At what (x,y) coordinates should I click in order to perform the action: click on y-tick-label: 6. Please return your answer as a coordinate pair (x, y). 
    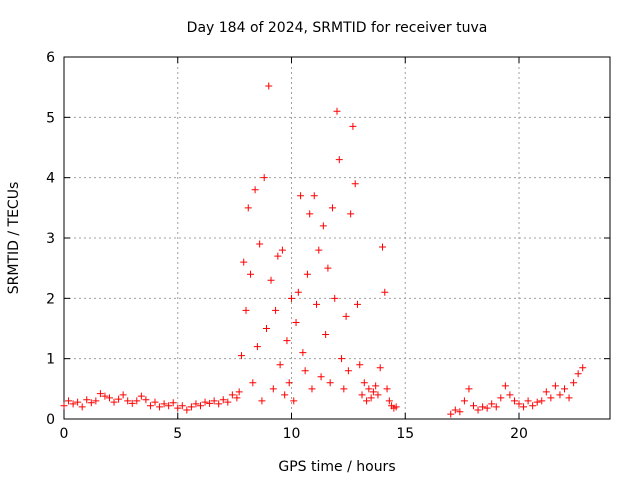
    Looking at the image, I should click on (50, 58).